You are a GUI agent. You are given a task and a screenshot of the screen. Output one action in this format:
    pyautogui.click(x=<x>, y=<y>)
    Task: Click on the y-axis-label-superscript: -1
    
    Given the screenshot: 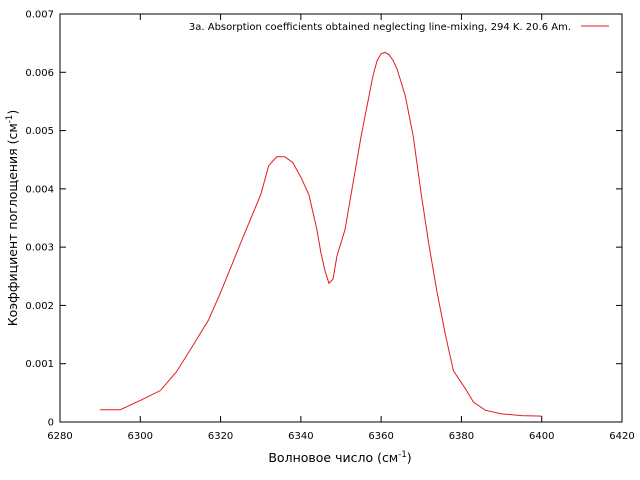 What is the action you would take?
    pyautogui.click(x=10, y=119)
    